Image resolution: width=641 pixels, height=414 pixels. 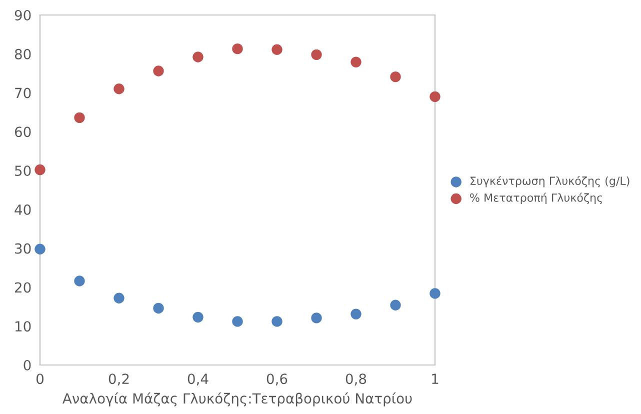 What do you see at coordinates (22, 132) in the screenshot?
I see `y-tick-label: 60` at bounding box center [22, 132].